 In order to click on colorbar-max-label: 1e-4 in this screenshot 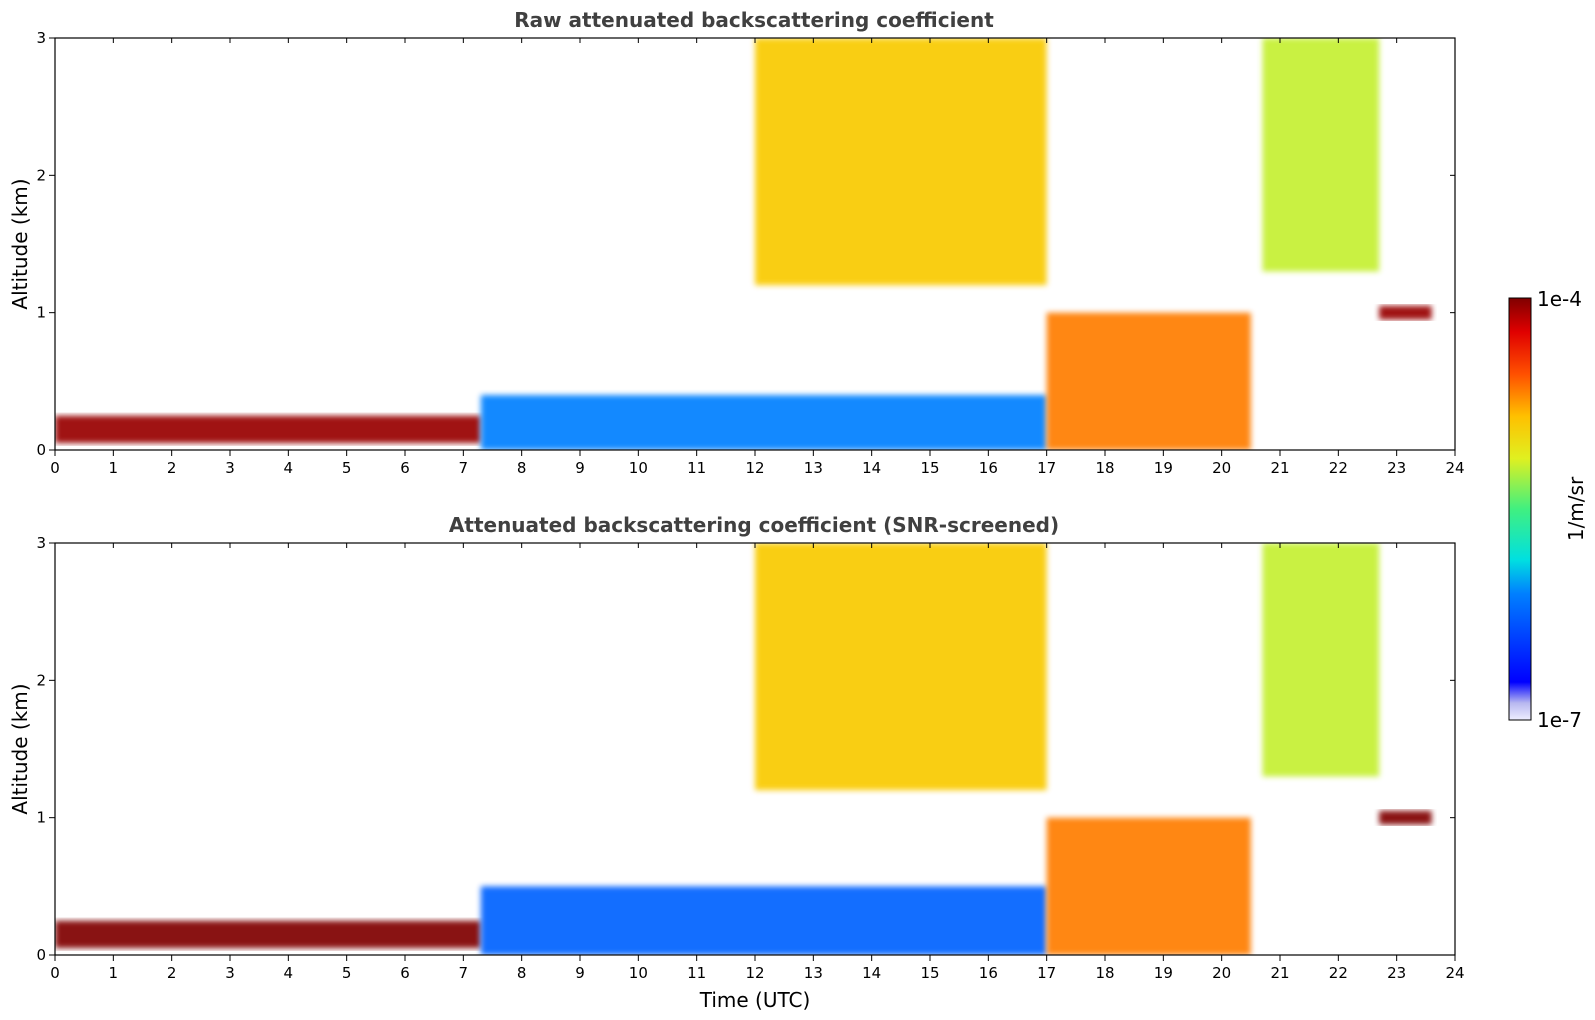, I will do `click(1559, 299)`.